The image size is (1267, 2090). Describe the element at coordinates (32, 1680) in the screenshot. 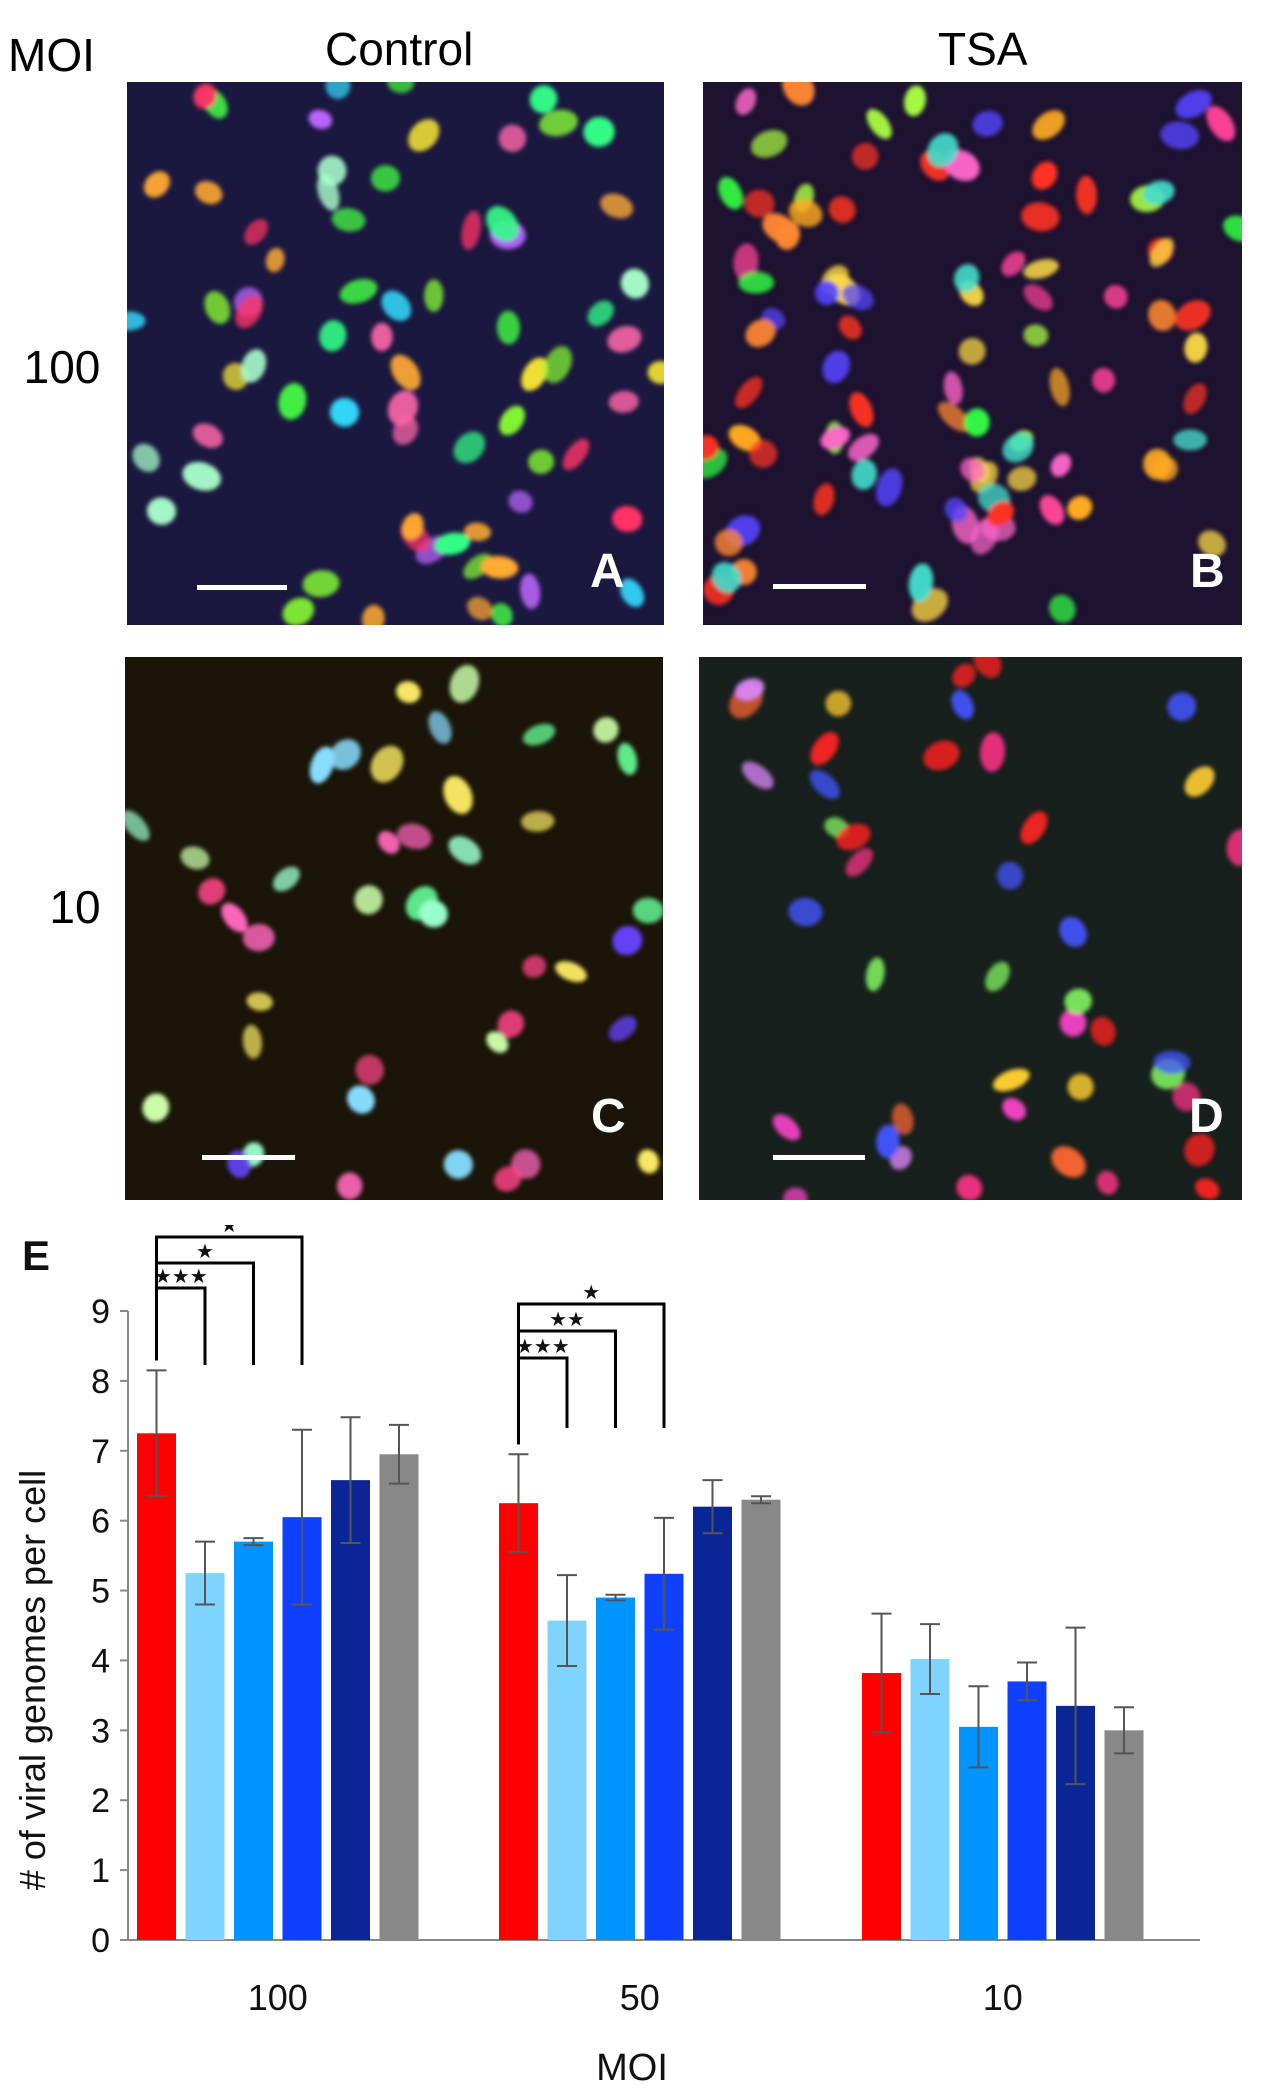

I see `y-axis-label: # of viral genomes per cell` at that location.